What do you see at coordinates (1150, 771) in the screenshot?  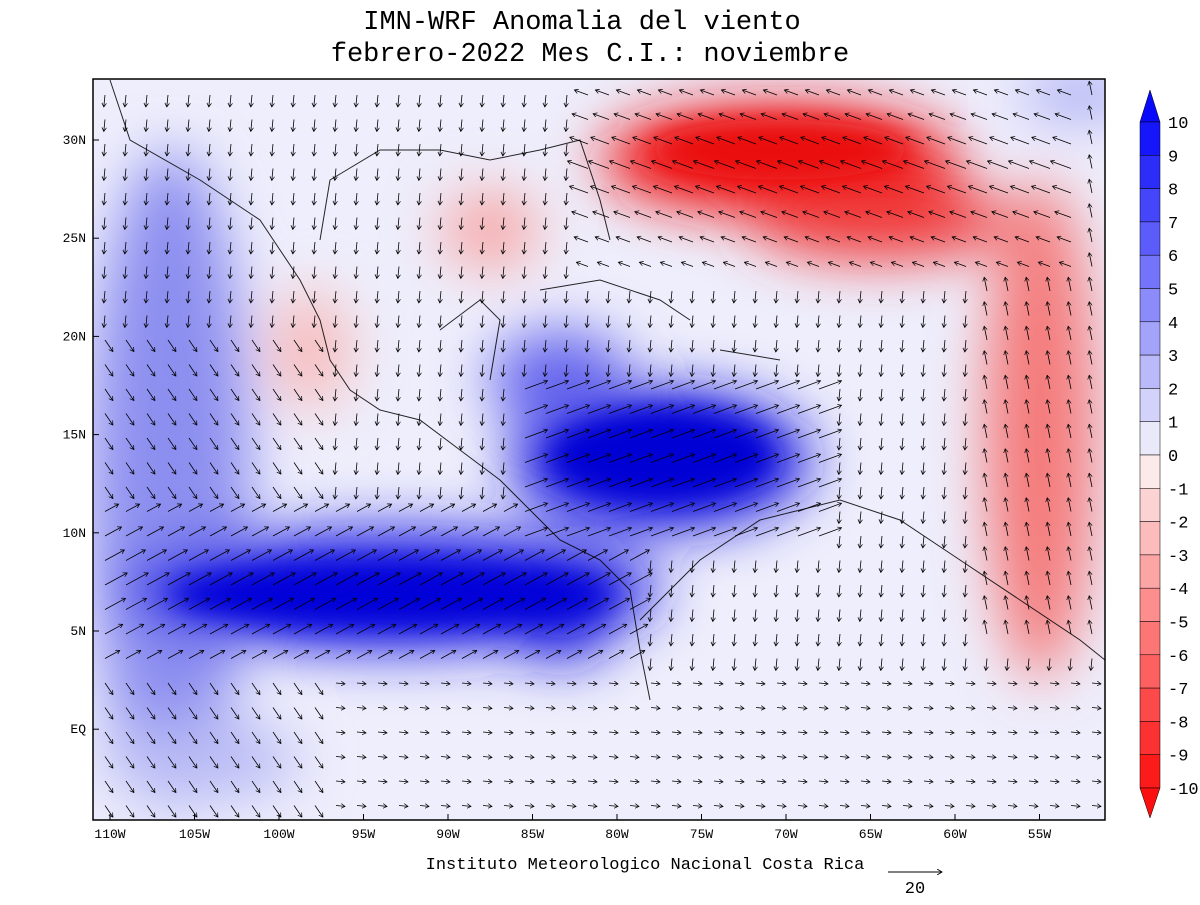 I see `colorbar-swatch` at bounding box center [1150, 771].